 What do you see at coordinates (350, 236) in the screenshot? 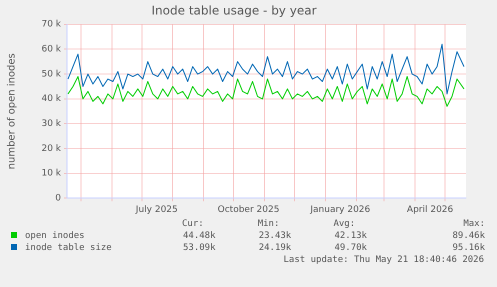
I see `text: 42.13k` at bounding box center [350, 236].